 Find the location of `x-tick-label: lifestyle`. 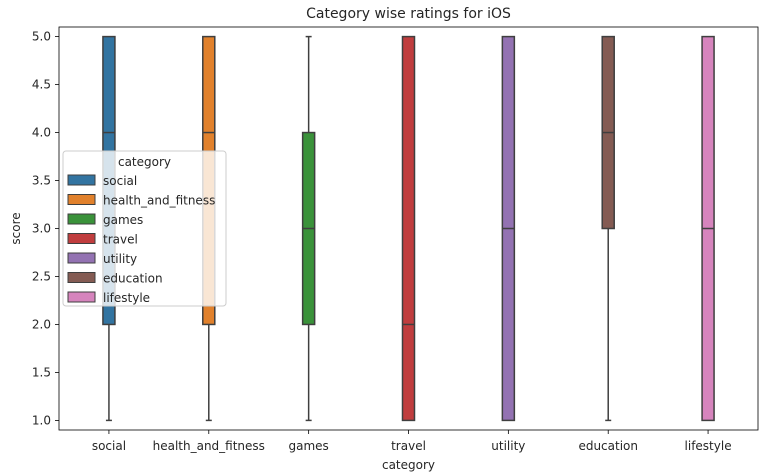

x-tick-label: lifestyle is located at coordinates (708, 446).